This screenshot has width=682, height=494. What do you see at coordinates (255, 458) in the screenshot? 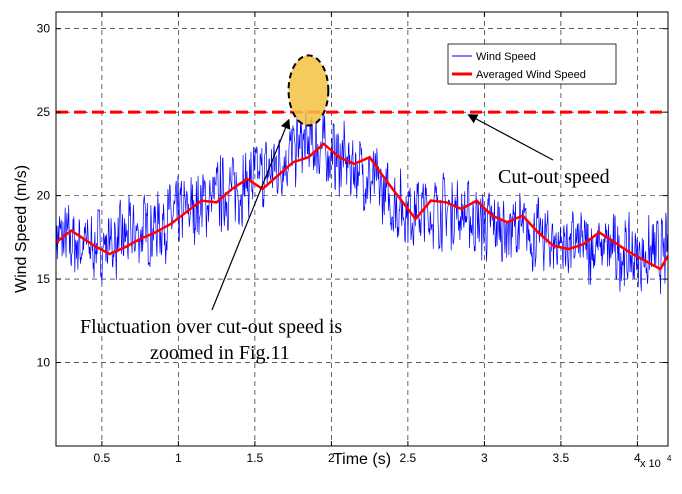
I see `x-tick-label: 1.5` at bounding box center [255, 458].